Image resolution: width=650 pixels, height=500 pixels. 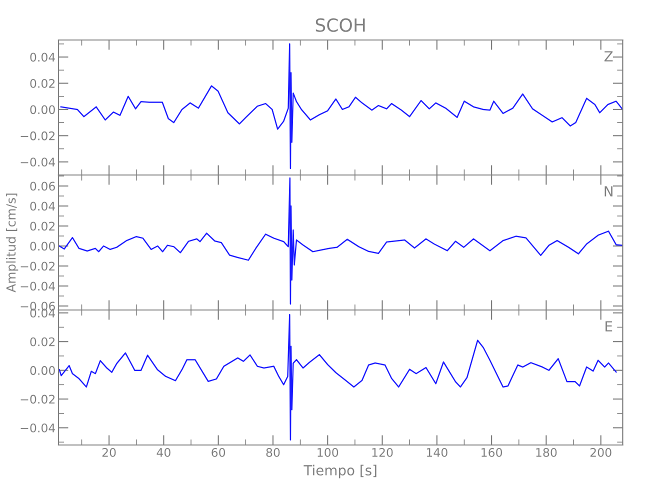 I want to click on chart-title: SCOH, so click(x=340, y=25).